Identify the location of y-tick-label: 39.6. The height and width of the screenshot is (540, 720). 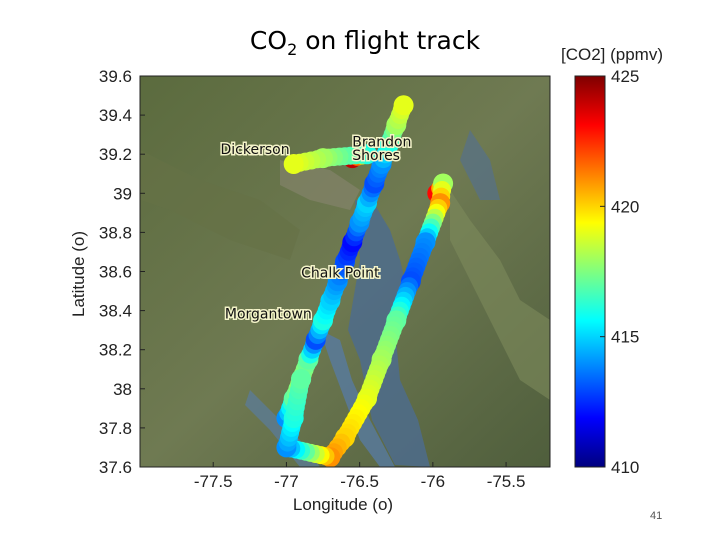
(115, 76).